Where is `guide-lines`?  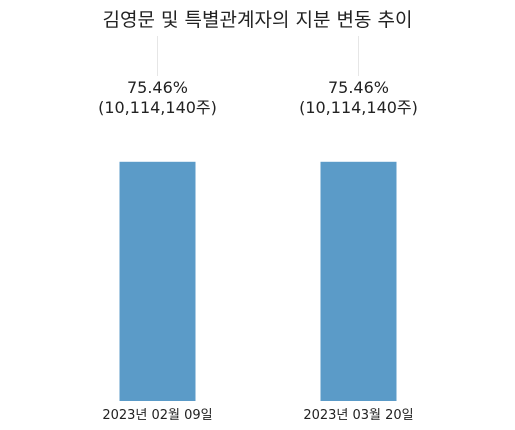
guide-lines is located at coordinates (258, 56).